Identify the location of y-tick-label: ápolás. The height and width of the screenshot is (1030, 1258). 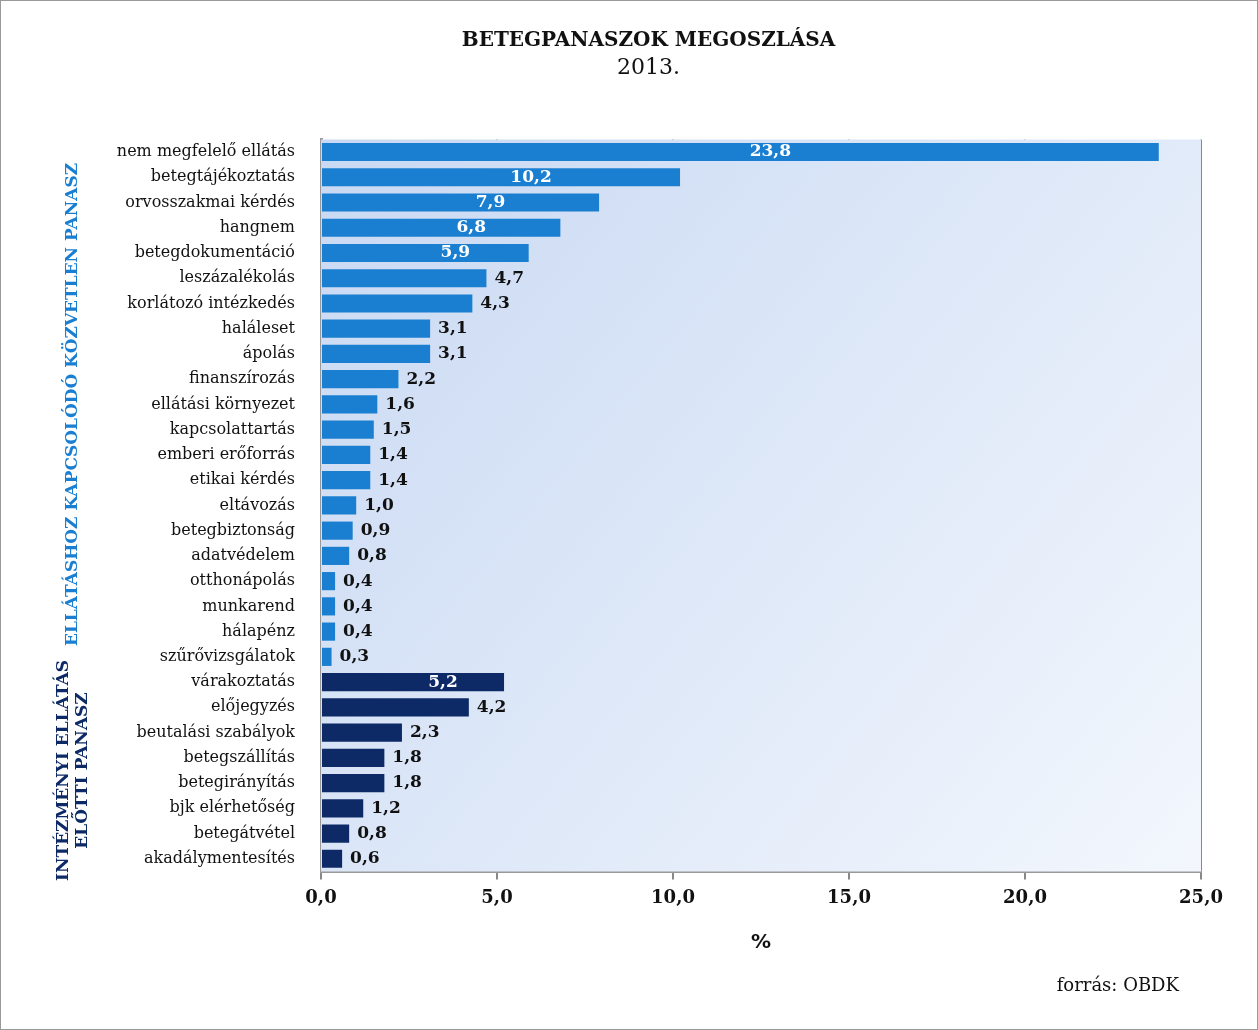
(268, 353).